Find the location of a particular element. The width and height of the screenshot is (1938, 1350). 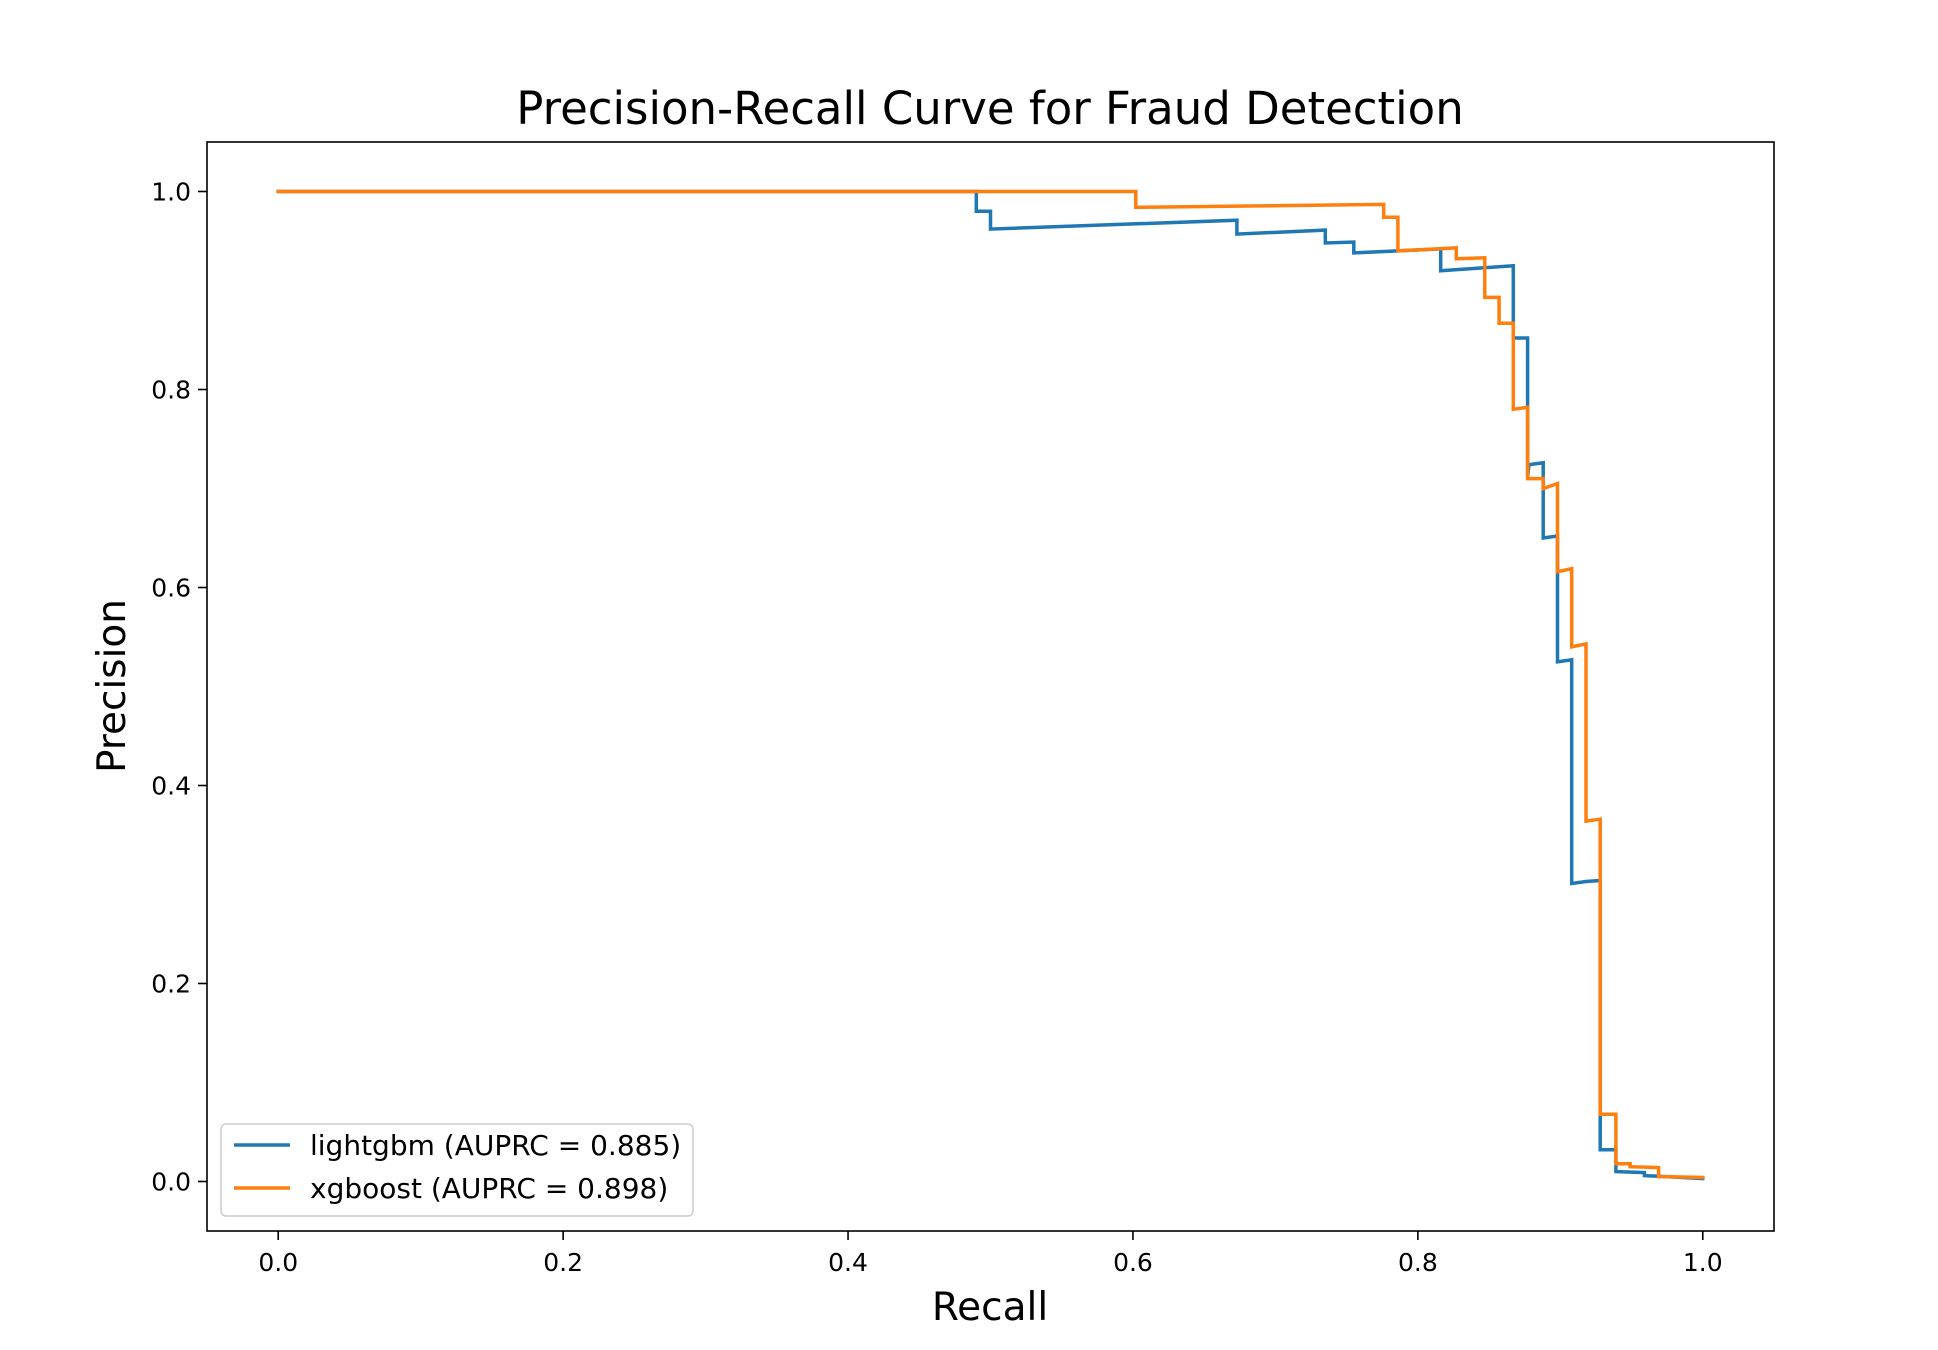

y-tick-label: 1.0 is located at coordinates (171, 192).